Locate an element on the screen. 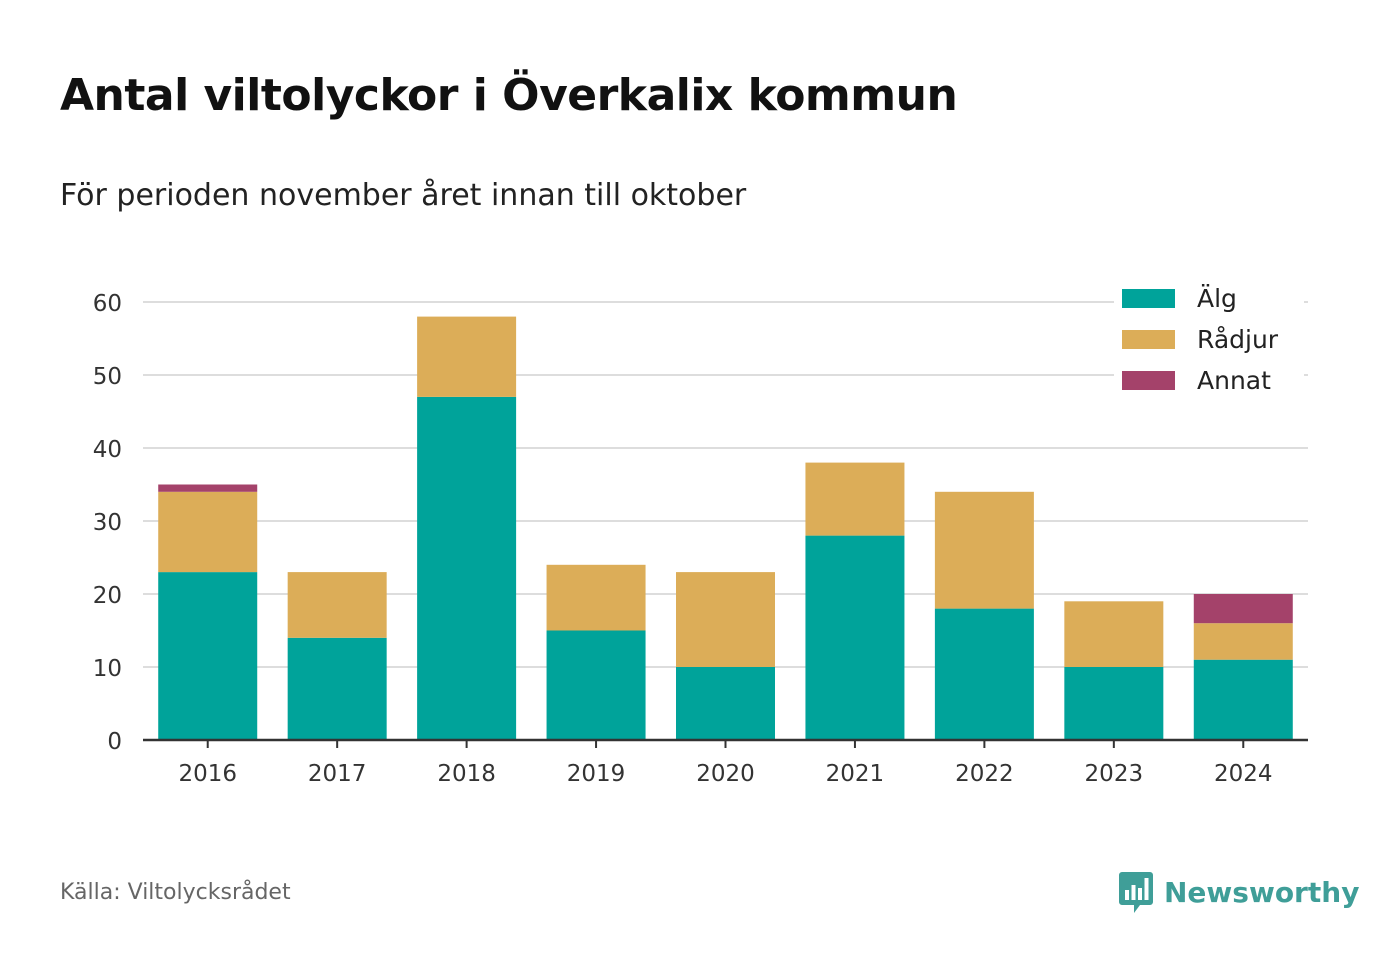 The width and height of the screenshot is (1400, 973). legend-label: Annat is located at coordinates (1234, 380).